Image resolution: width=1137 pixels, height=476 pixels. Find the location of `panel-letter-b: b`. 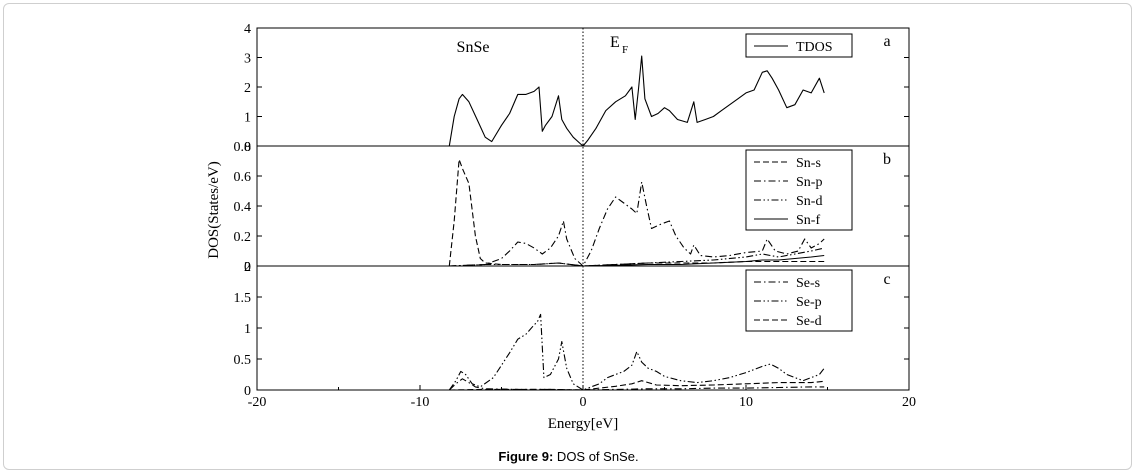

panel-letter-b: b is located at coordinates (887, 159).